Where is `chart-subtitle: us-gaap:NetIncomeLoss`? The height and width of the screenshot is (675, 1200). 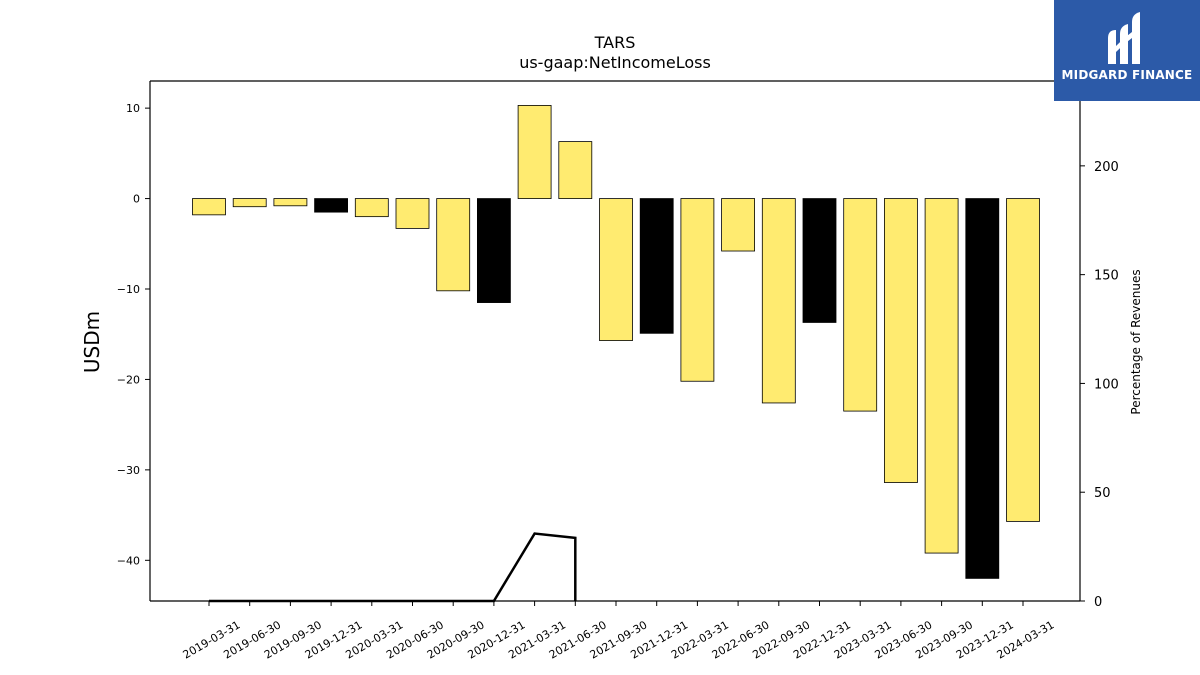 chart-subtitle: us-gaap:NetIncomeLoss is located at coordinates (615, 62).